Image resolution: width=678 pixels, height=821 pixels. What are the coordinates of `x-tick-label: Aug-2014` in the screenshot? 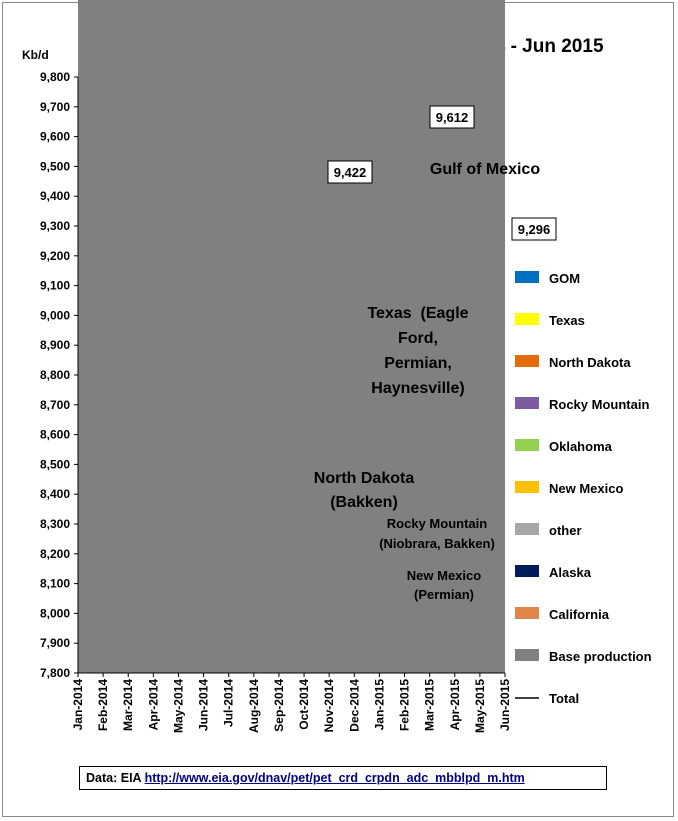 It's located at (254, 706).